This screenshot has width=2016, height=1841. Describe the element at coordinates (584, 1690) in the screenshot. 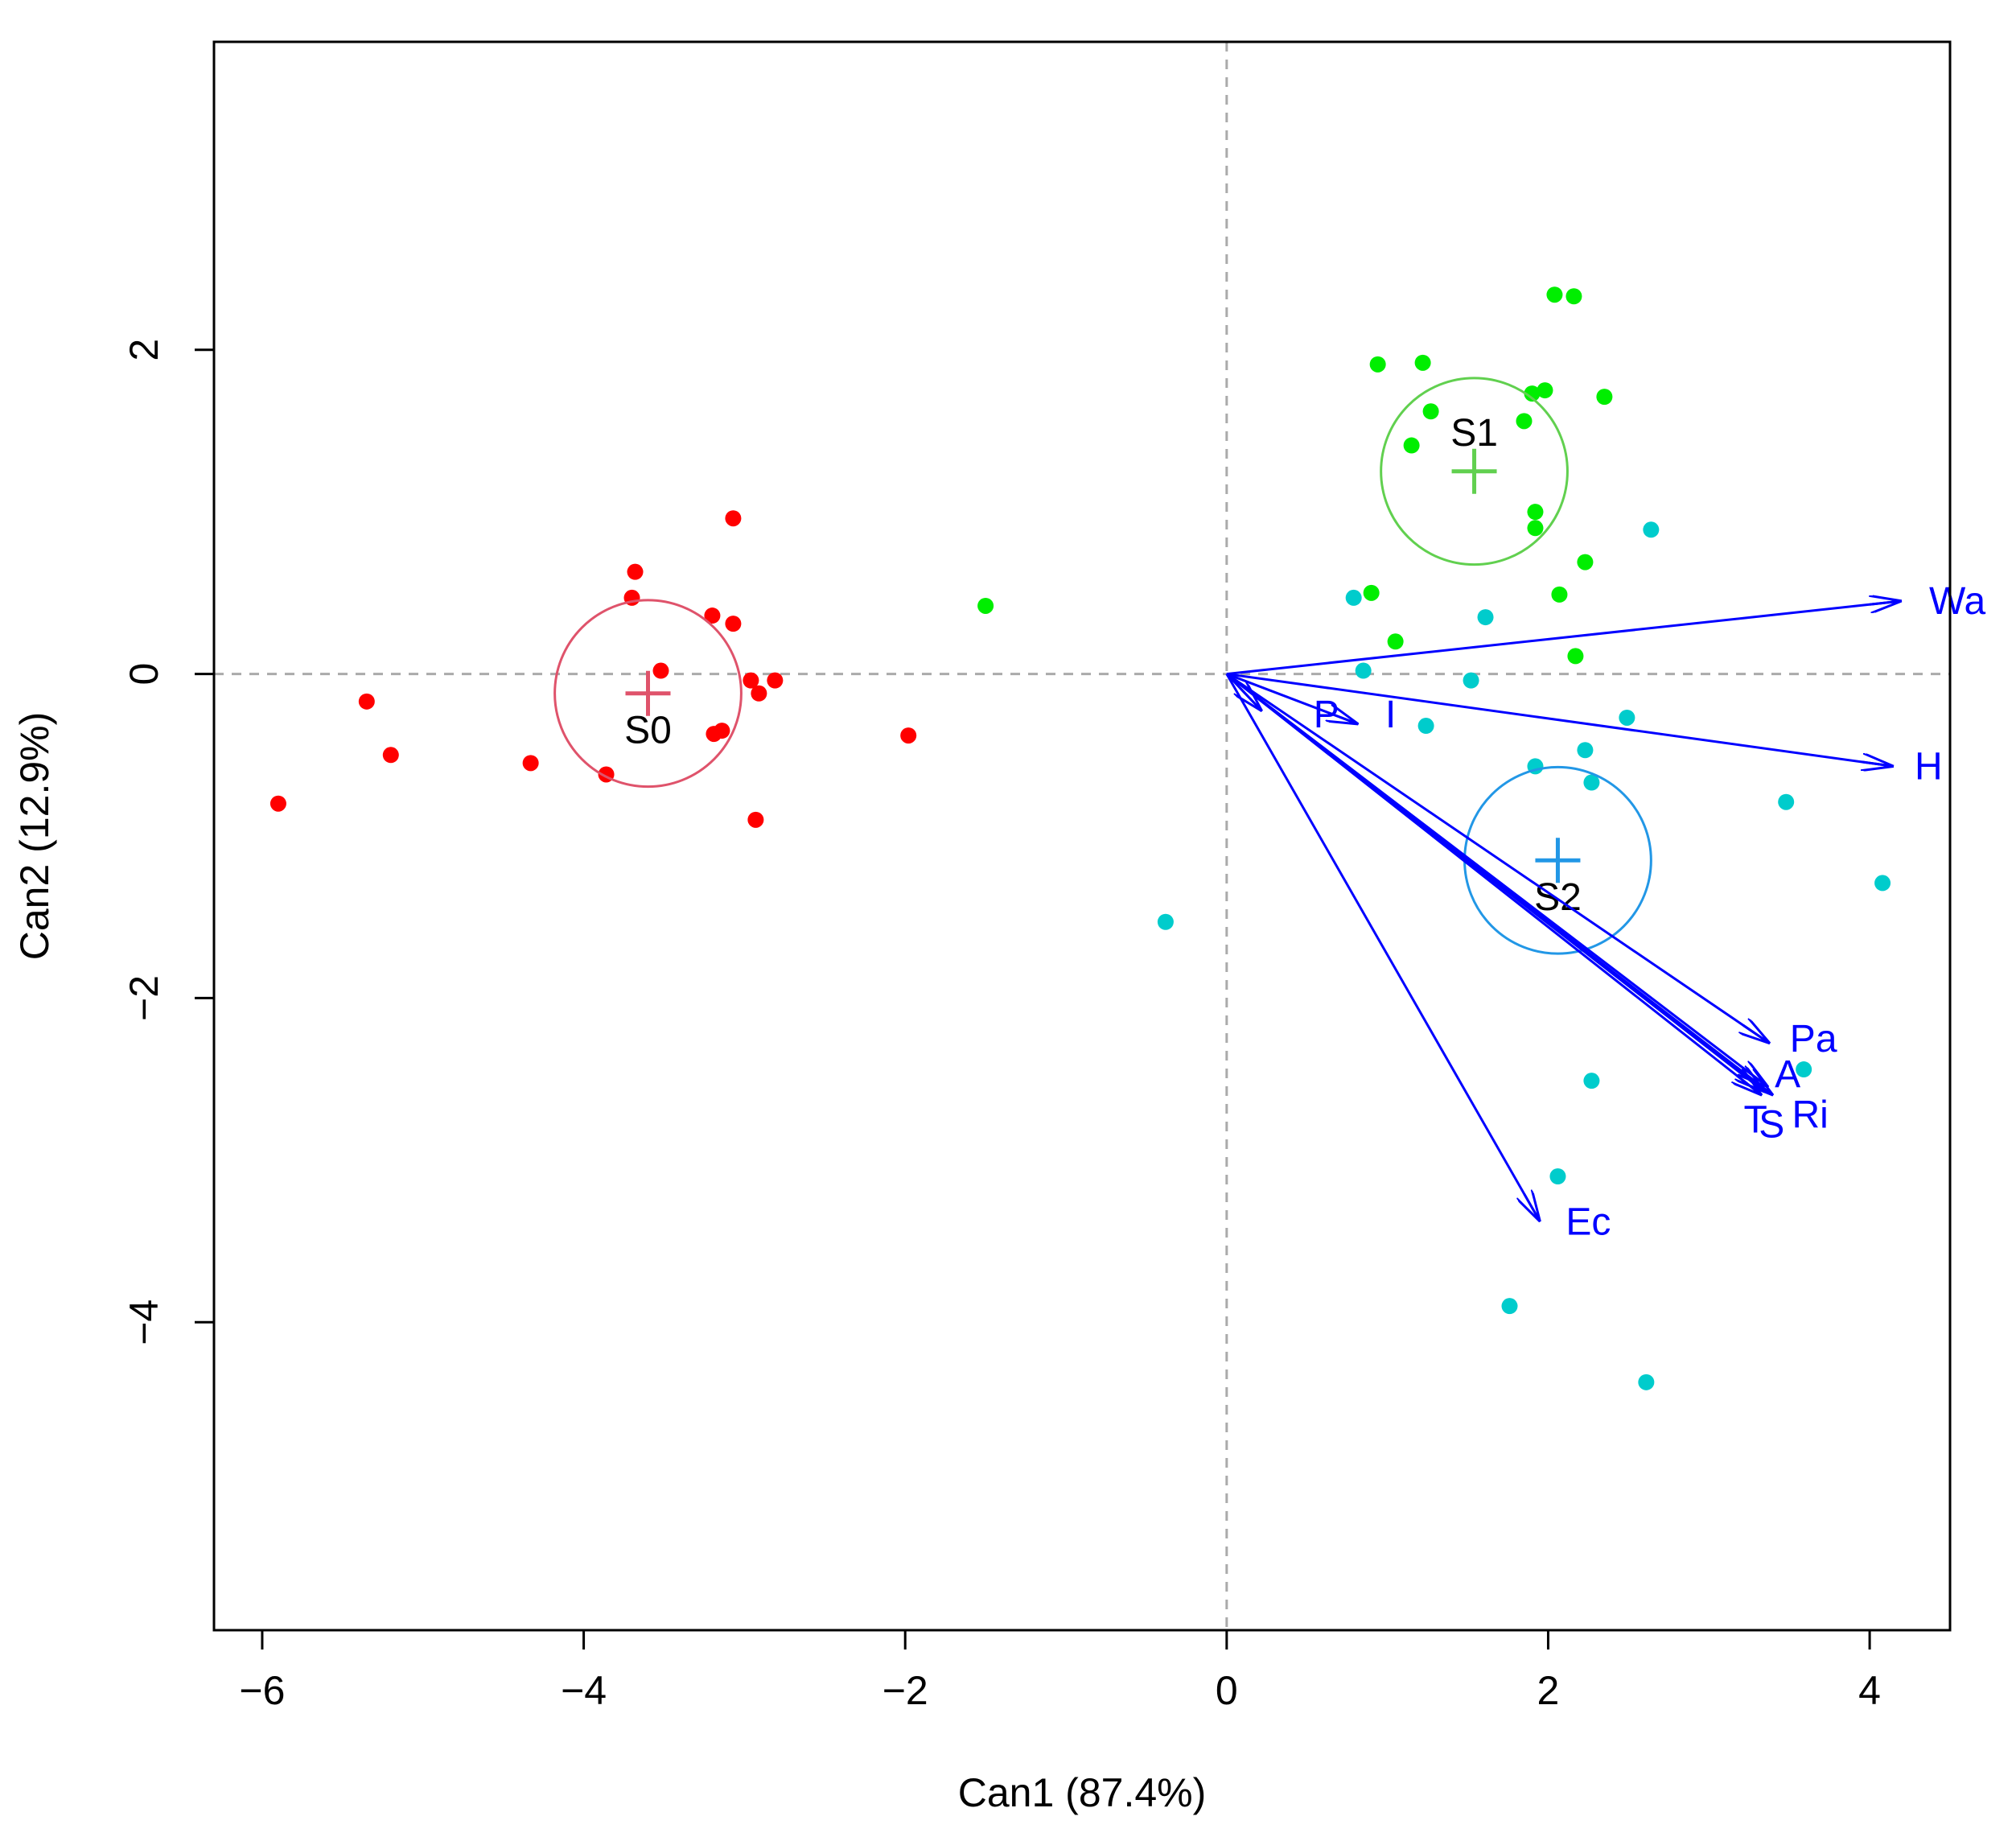

I see `x-tick-label: −4` at that location.